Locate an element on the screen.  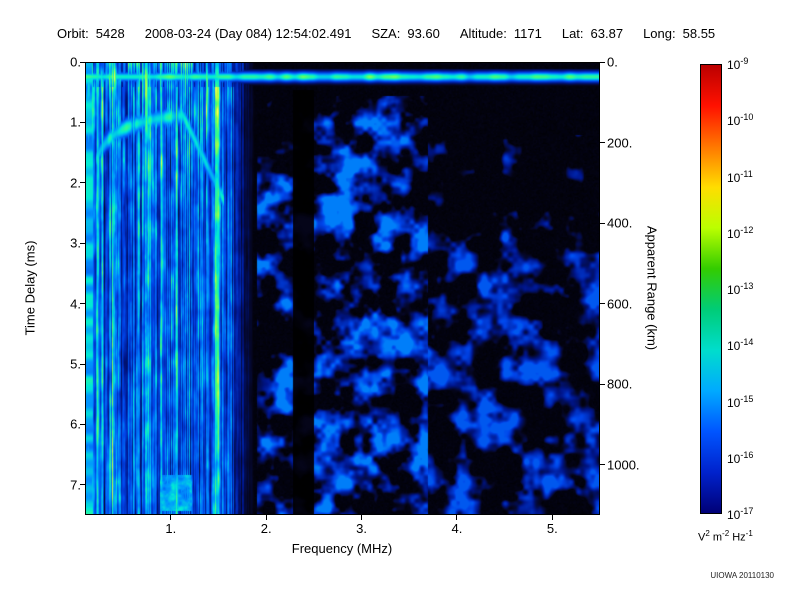
colorbar-tick-label: 10-16 is located at coordinates (740, 457).